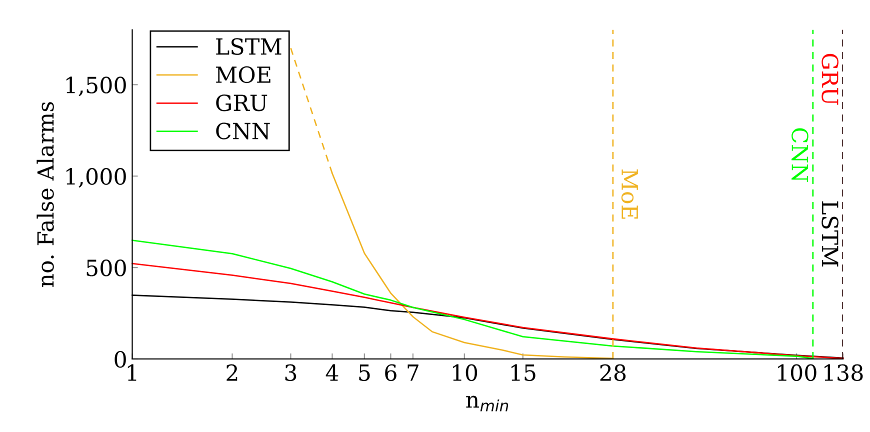 Image resolution: width=870 pixels, height=432 pixels. I want to click on x-tick-label: 138, so click(843, 373).